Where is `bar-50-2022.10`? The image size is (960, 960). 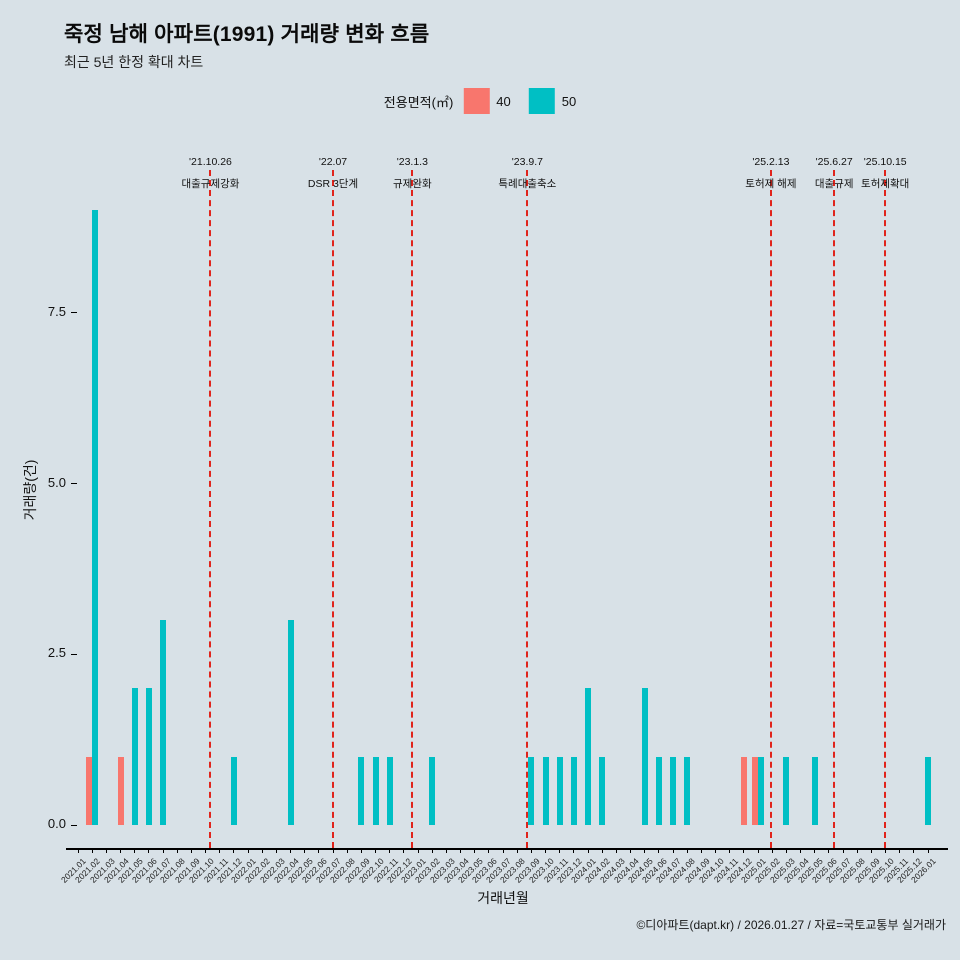
bar-50-2022.10 is located at coordinates (375, 790).